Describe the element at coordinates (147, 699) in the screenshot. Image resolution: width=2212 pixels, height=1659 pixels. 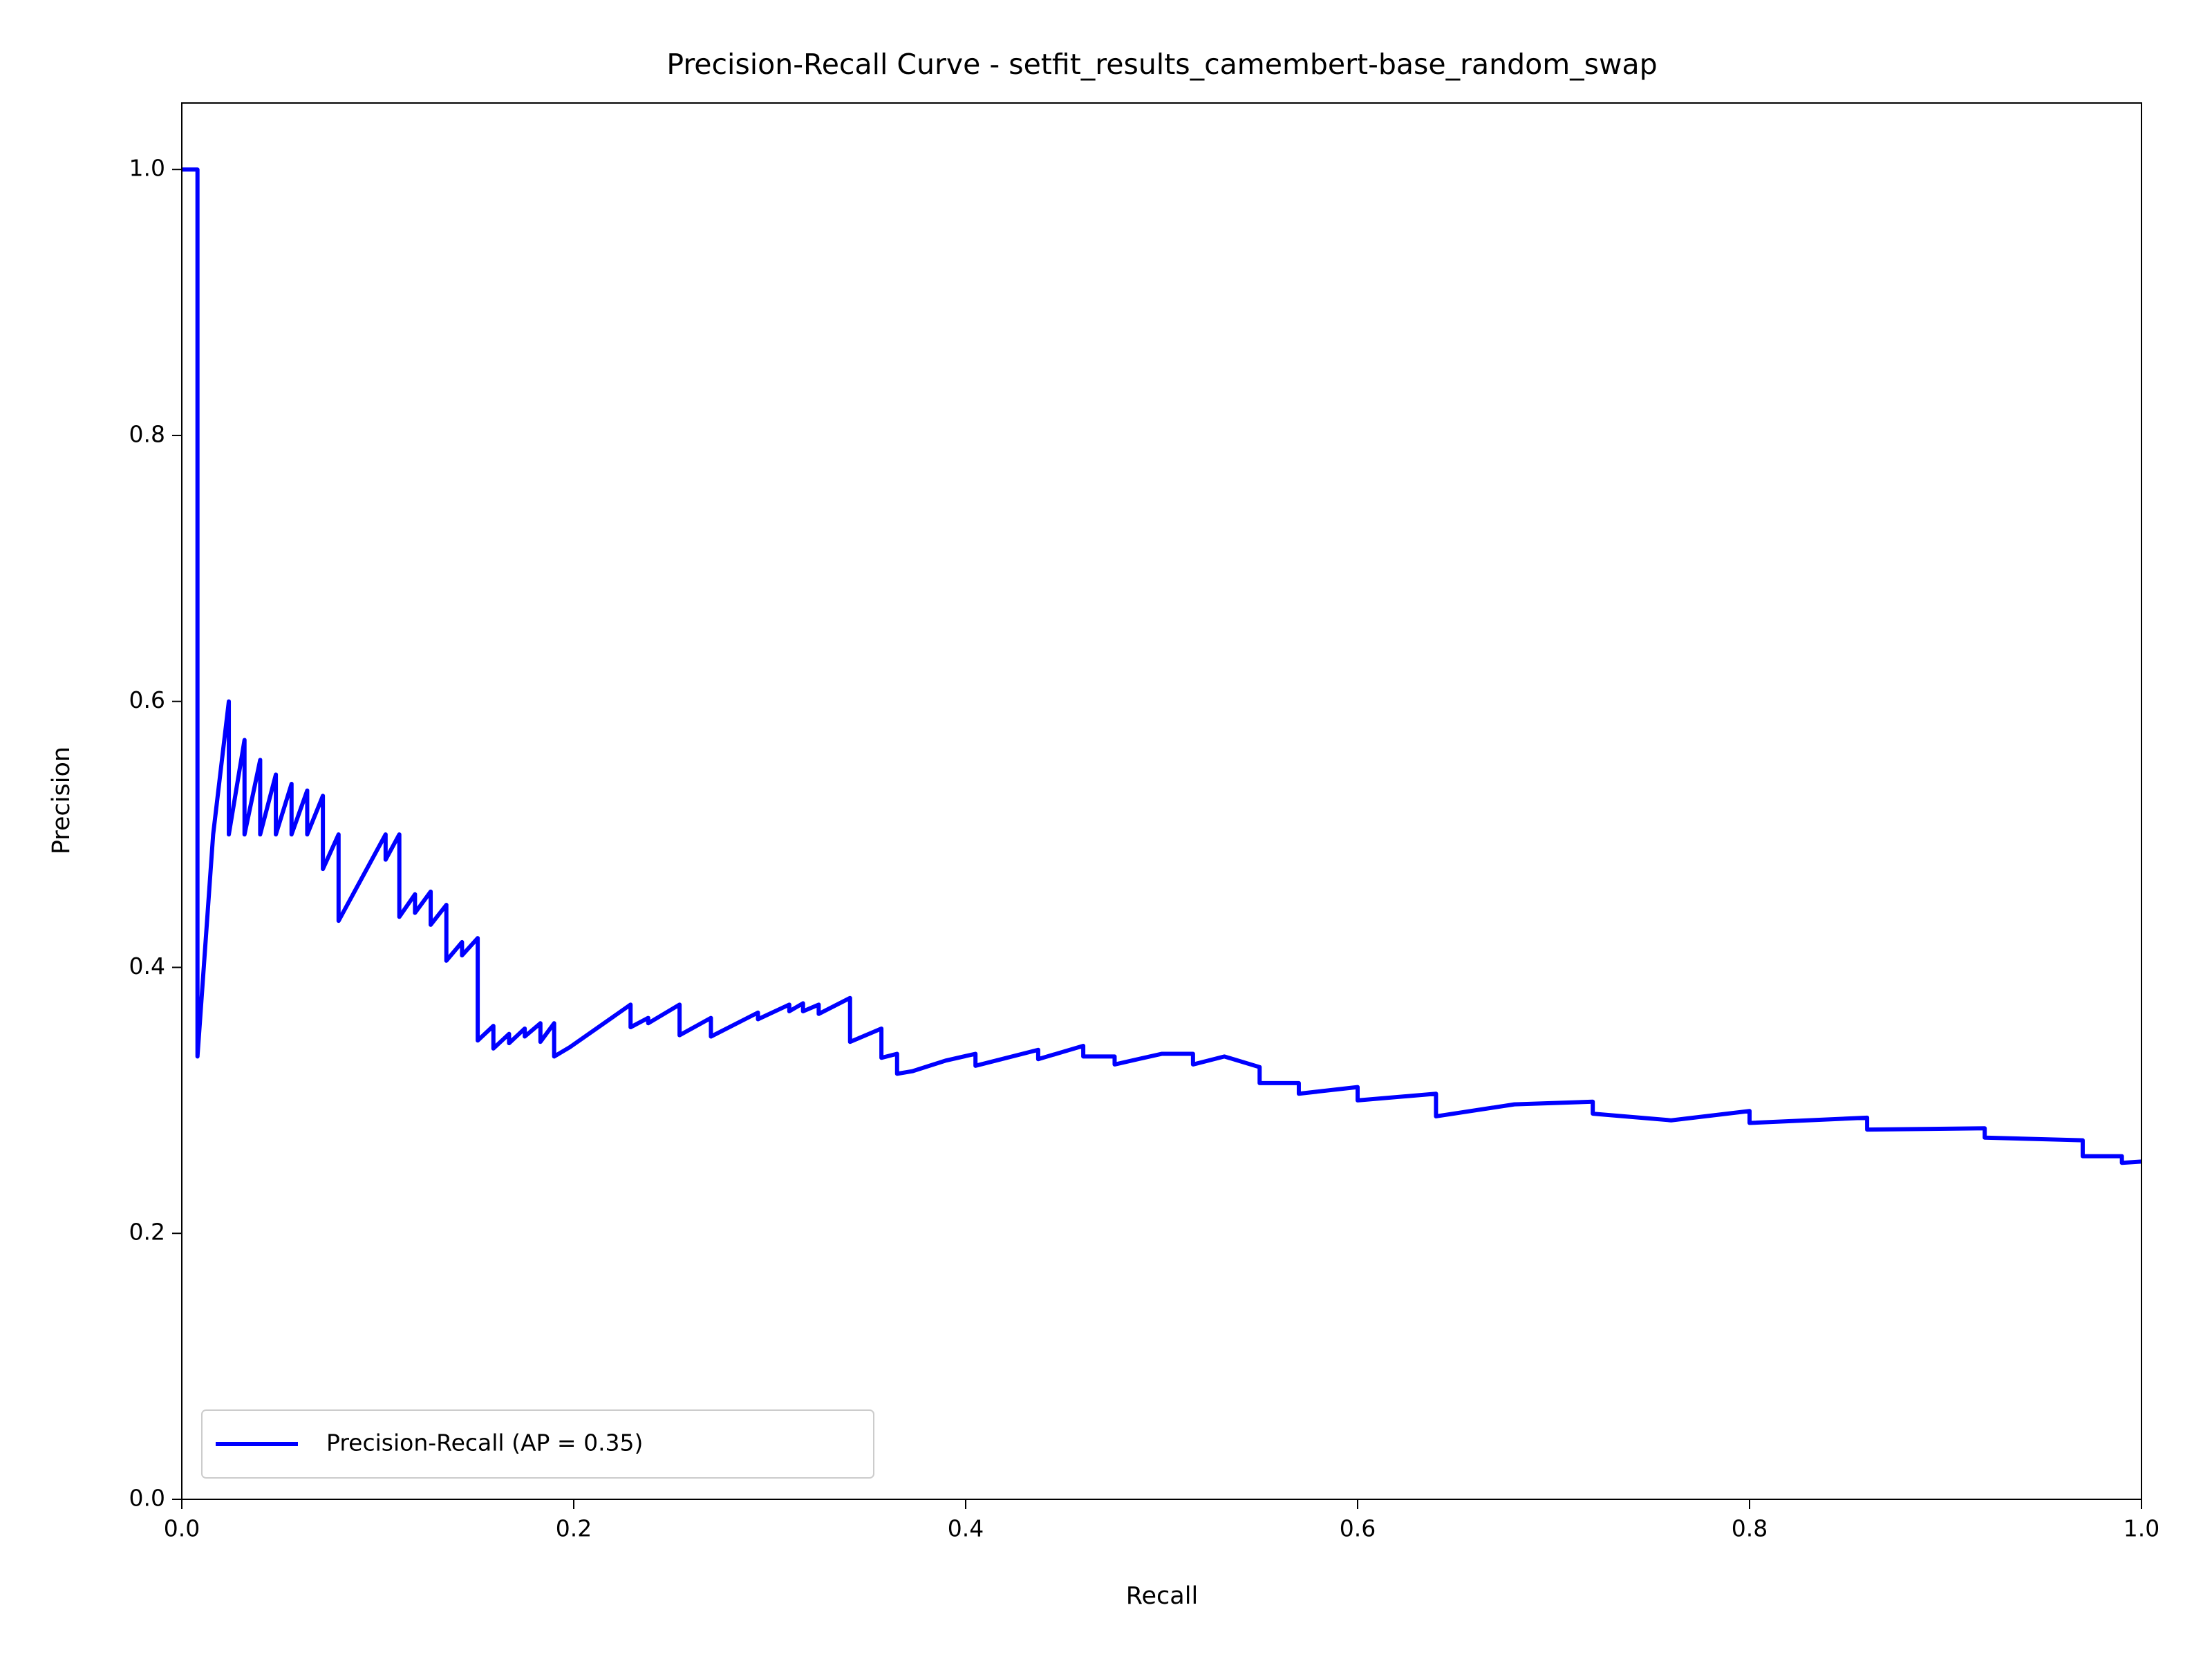
I see `y-tick-label: 0.6` at that location.